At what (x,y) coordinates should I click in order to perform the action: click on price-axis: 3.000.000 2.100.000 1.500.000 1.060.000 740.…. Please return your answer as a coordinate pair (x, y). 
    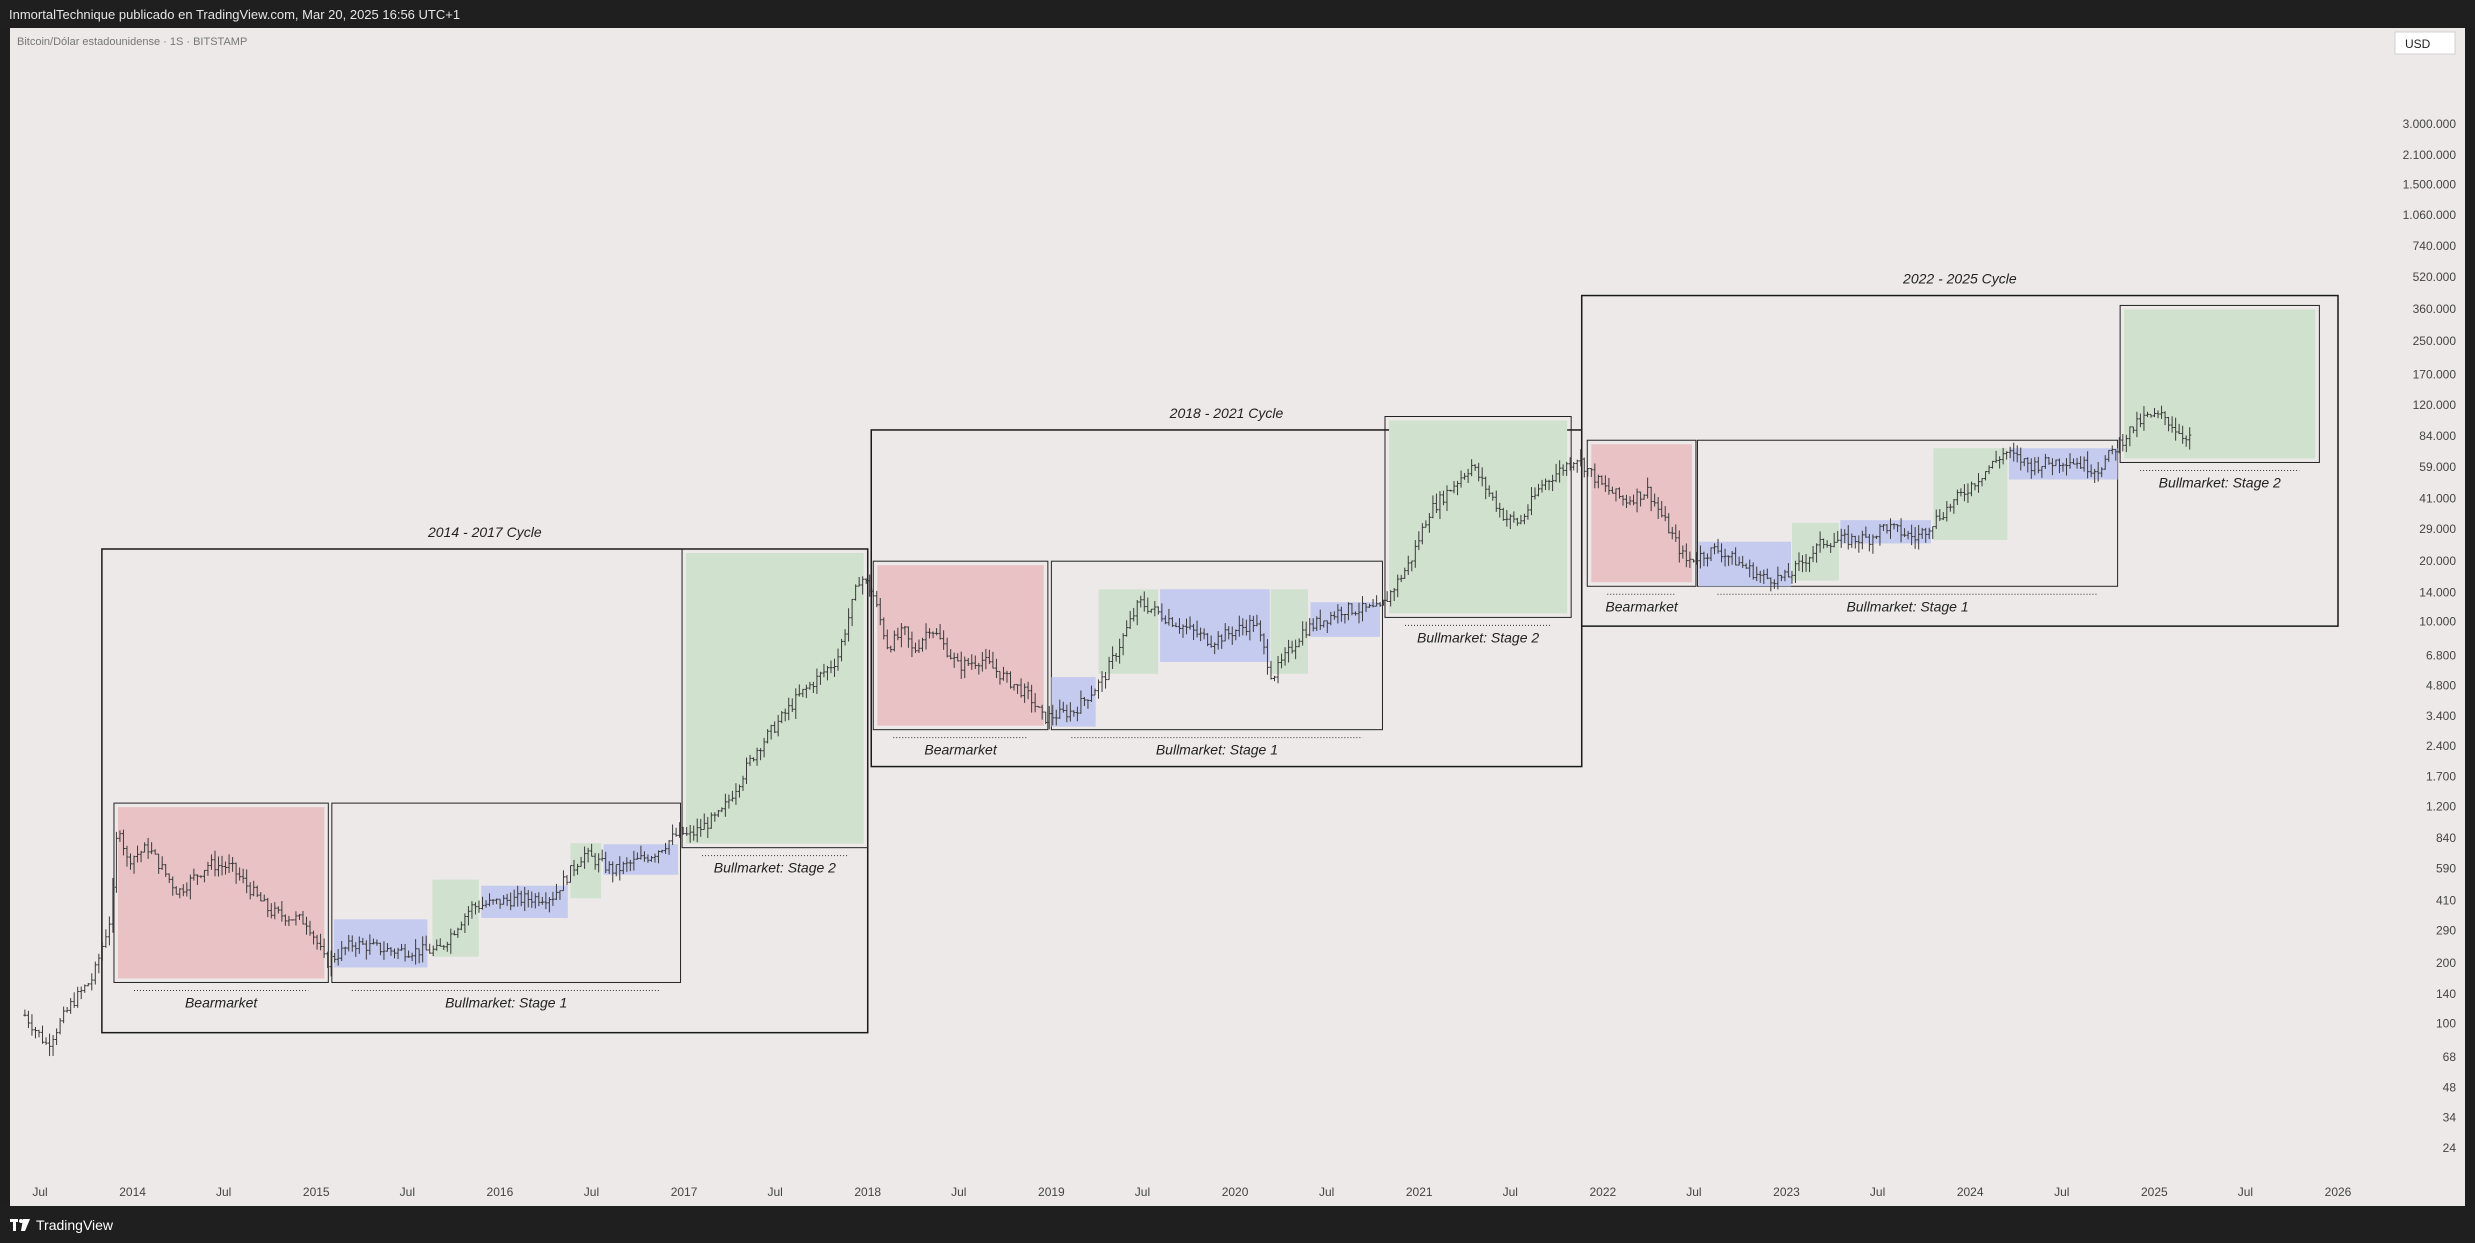
    Looking at the image, I should click on (2430, 636).